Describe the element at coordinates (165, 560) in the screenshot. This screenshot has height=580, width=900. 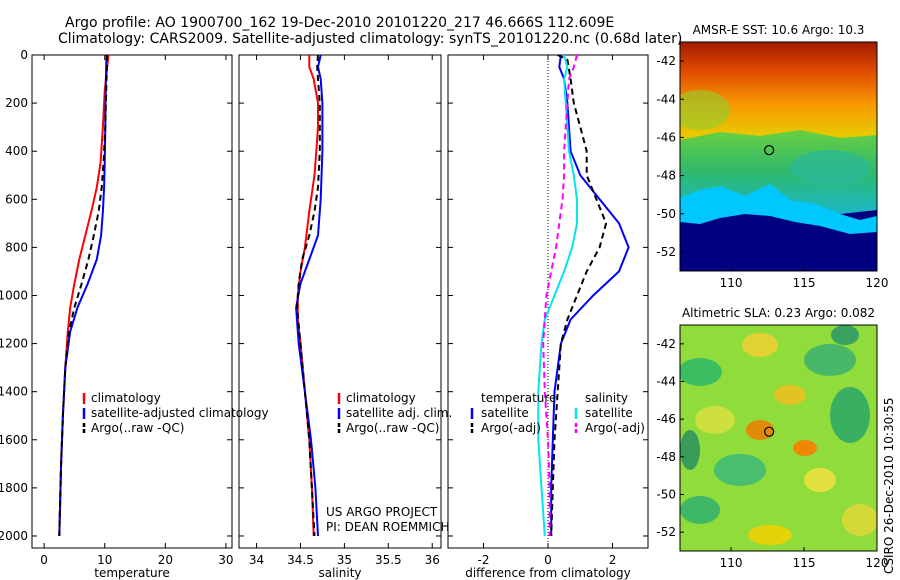
I see `temperature-x-tick-label: 20` at that location.